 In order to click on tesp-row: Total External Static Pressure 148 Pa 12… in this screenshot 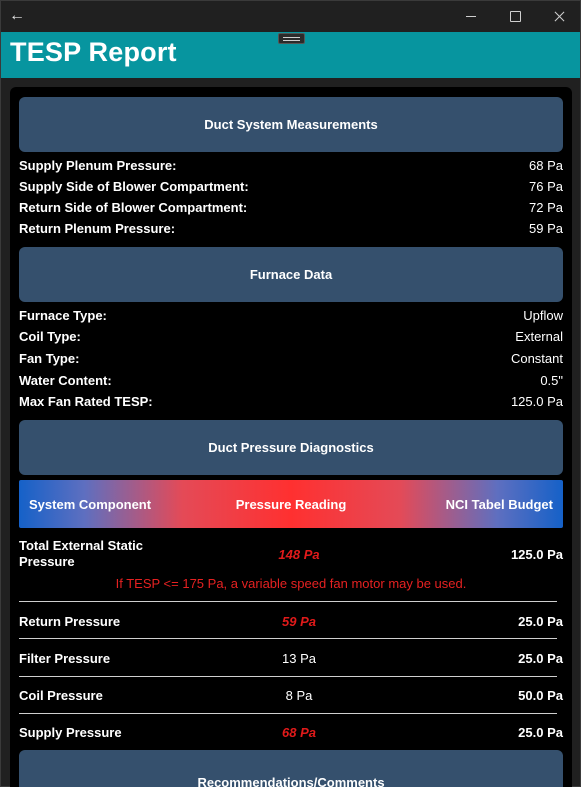, I will do `click(291, 555)`.